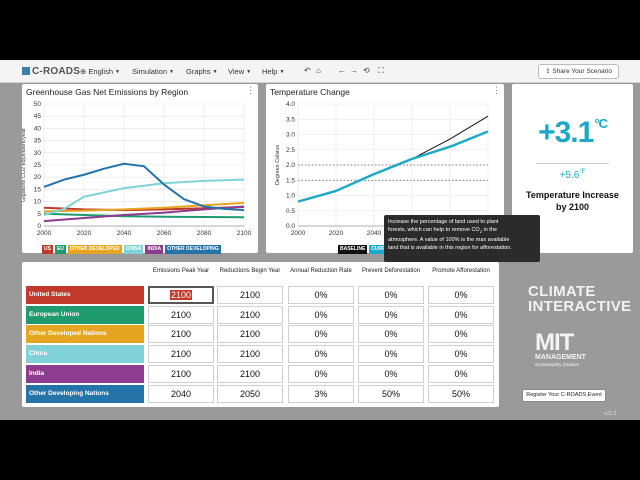 Image resolution: width=640 pixels, height=480 pixels. I want to click on logo-icon, so click(26, 71).